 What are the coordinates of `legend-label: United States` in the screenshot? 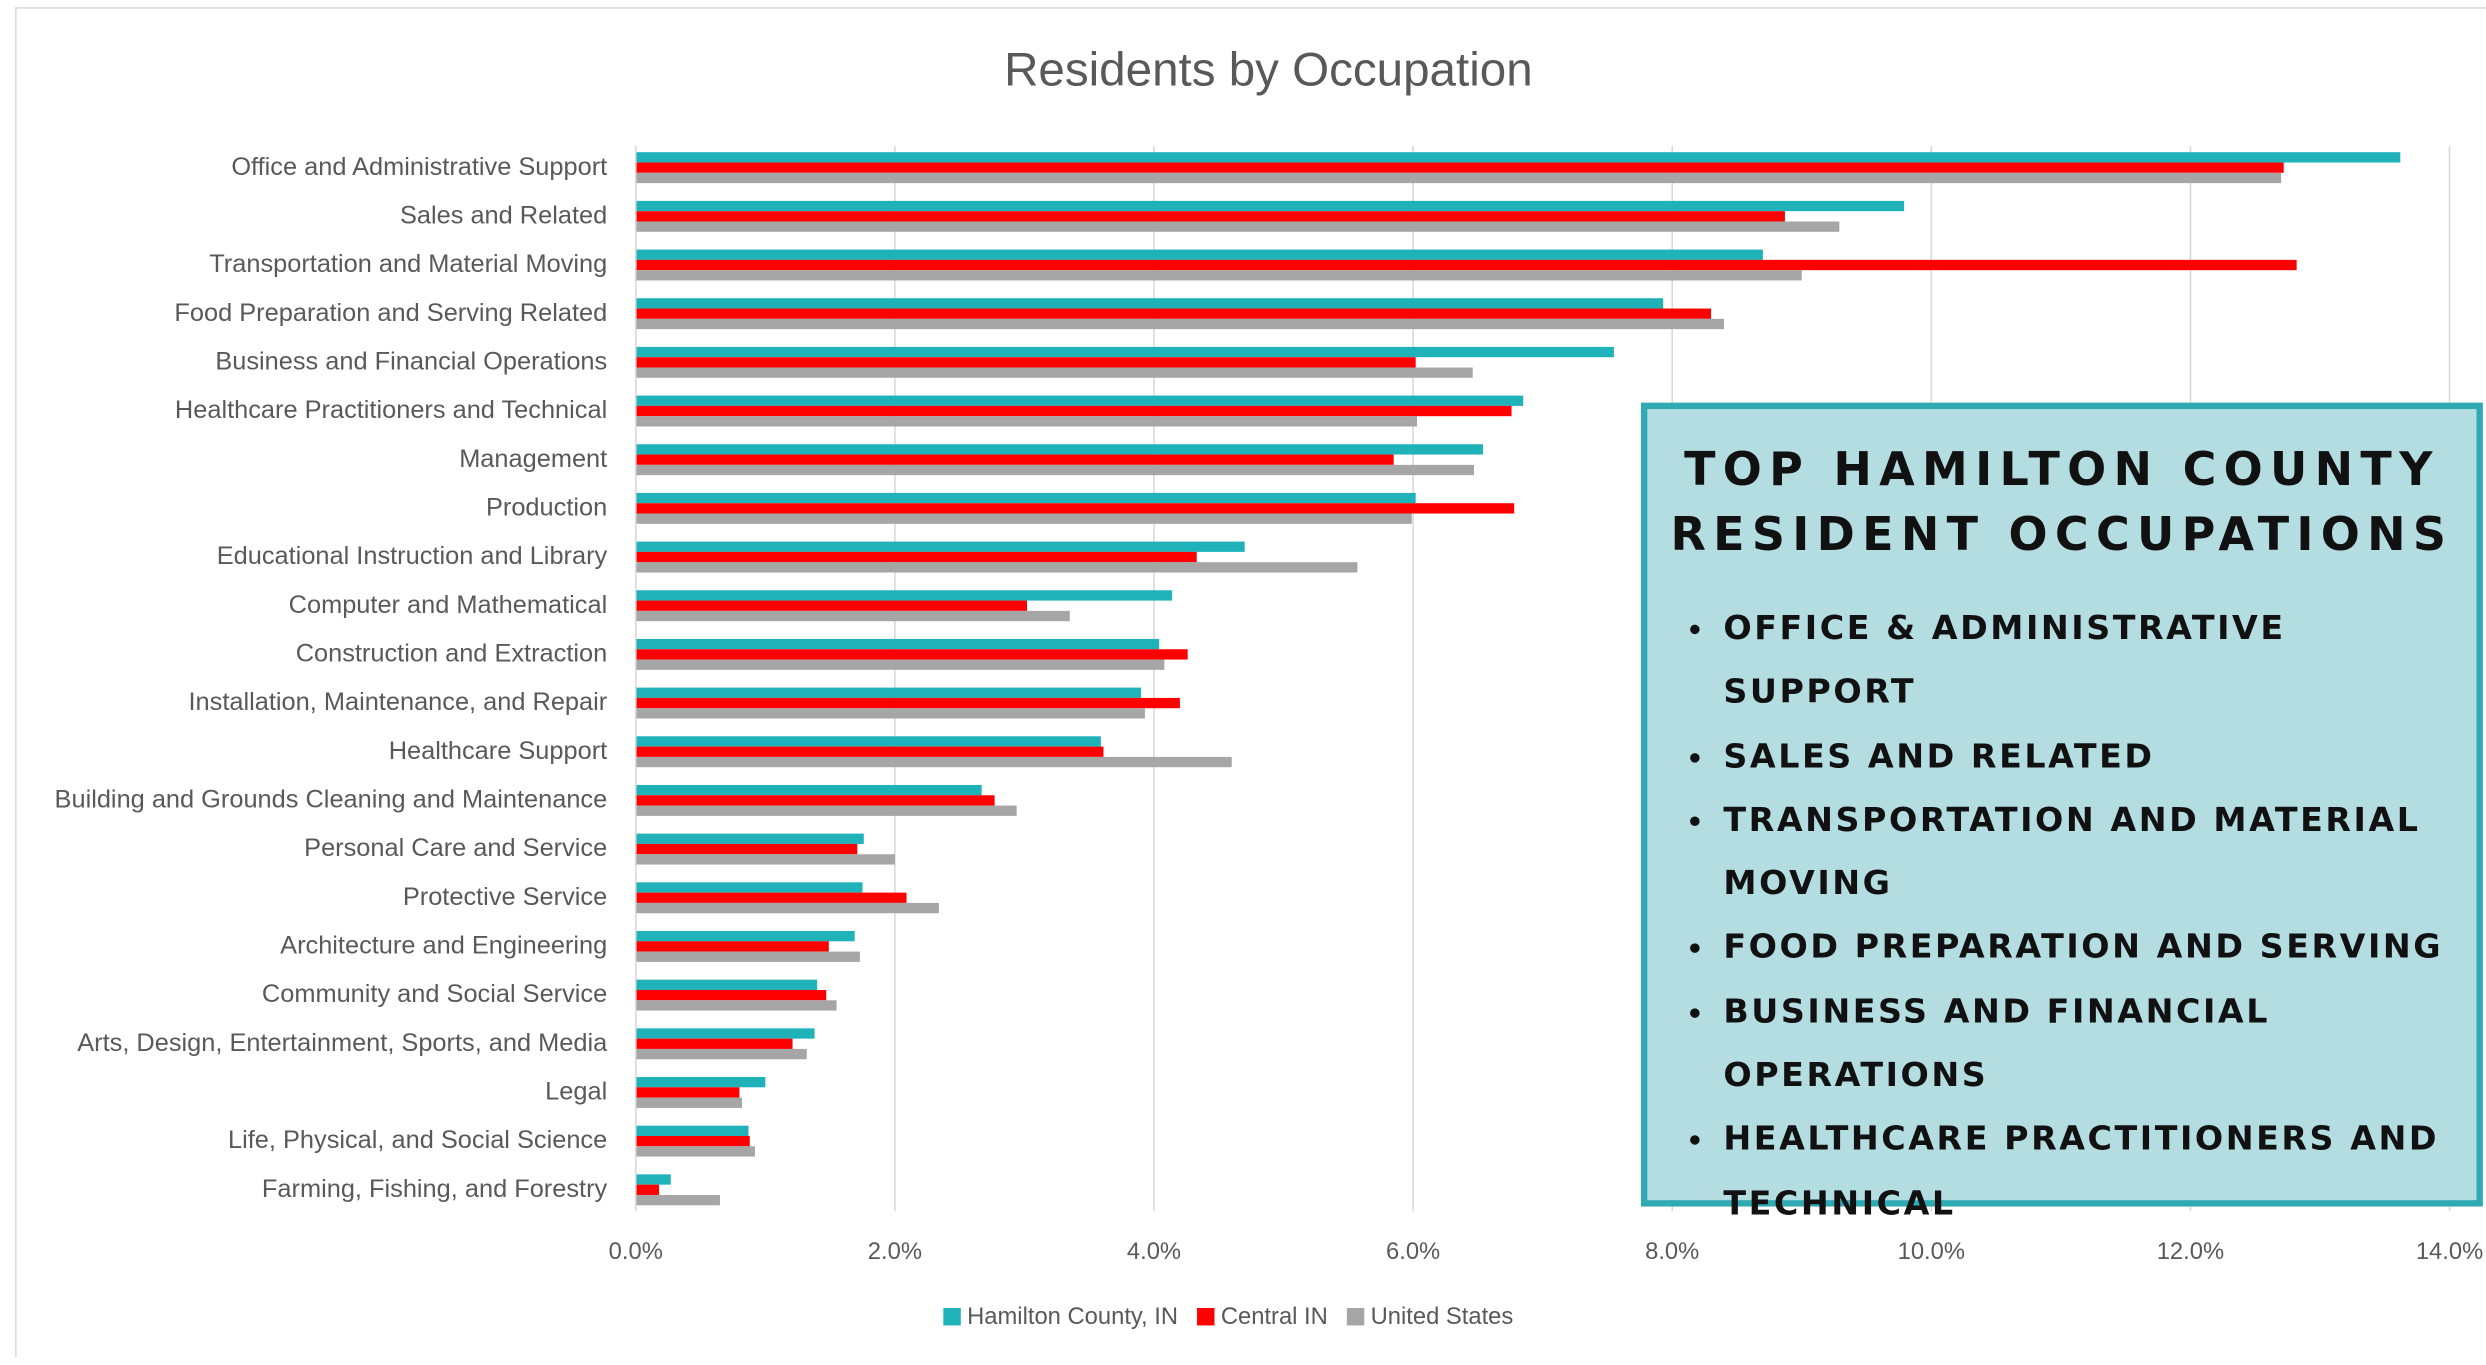 It's located at (1442, 1316).